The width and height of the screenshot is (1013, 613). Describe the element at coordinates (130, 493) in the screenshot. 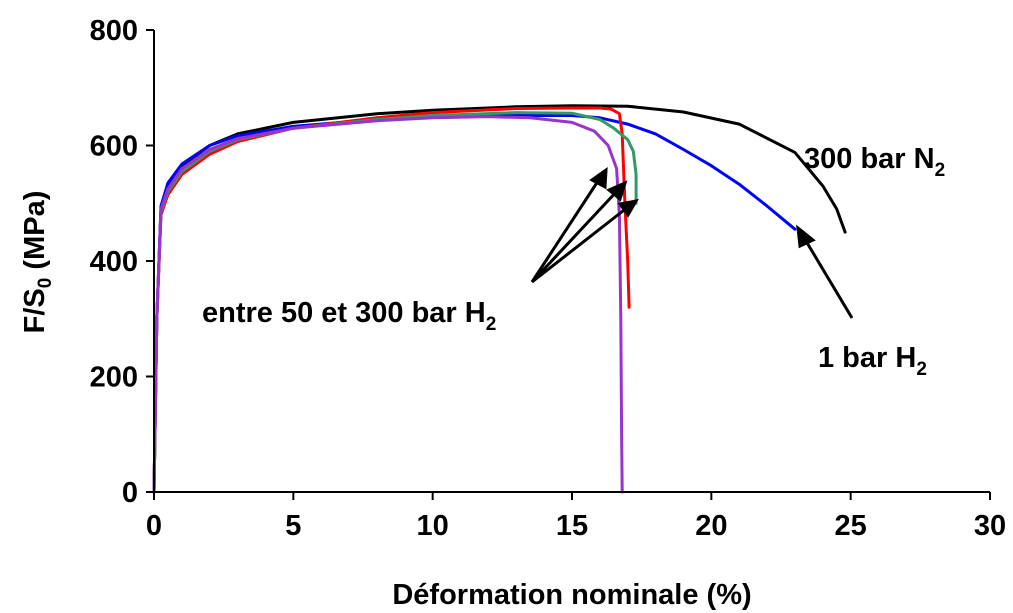

I see `y-tick-label: 0` at that location.